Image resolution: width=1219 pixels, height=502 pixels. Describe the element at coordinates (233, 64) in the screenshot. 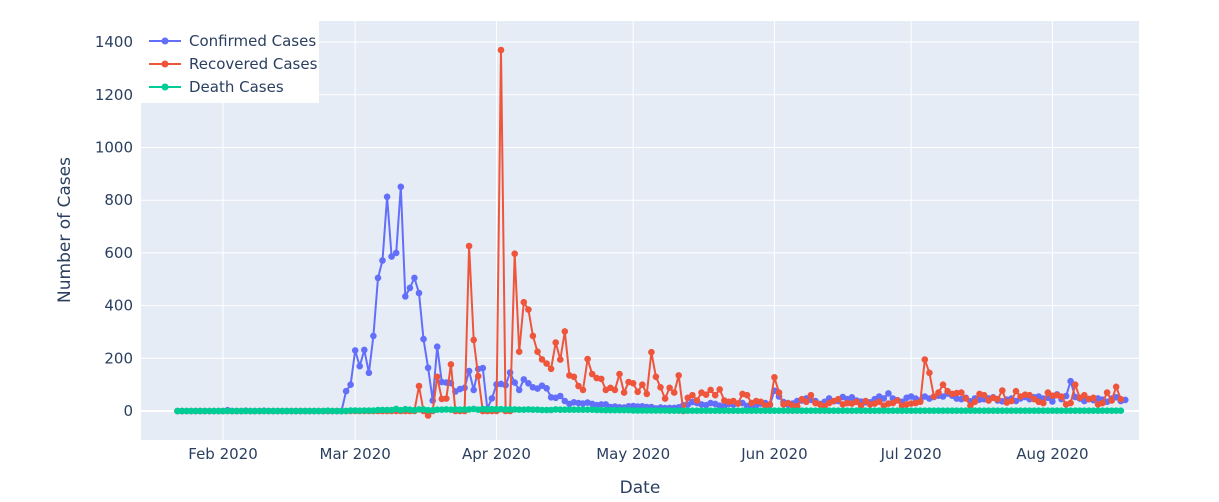

I see `legend-item-recovered-cases: Recovered Cases` at that location.